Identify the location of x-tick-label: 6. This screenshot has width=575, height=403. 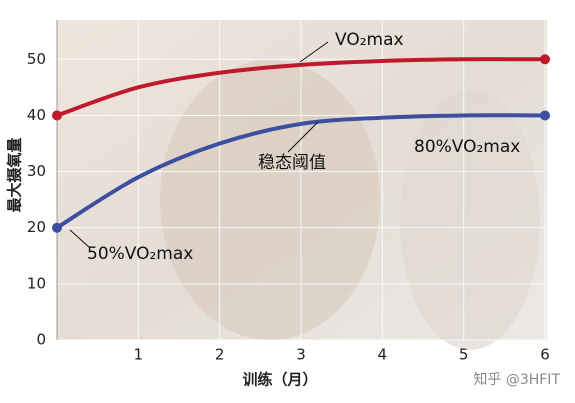
(545, 355).